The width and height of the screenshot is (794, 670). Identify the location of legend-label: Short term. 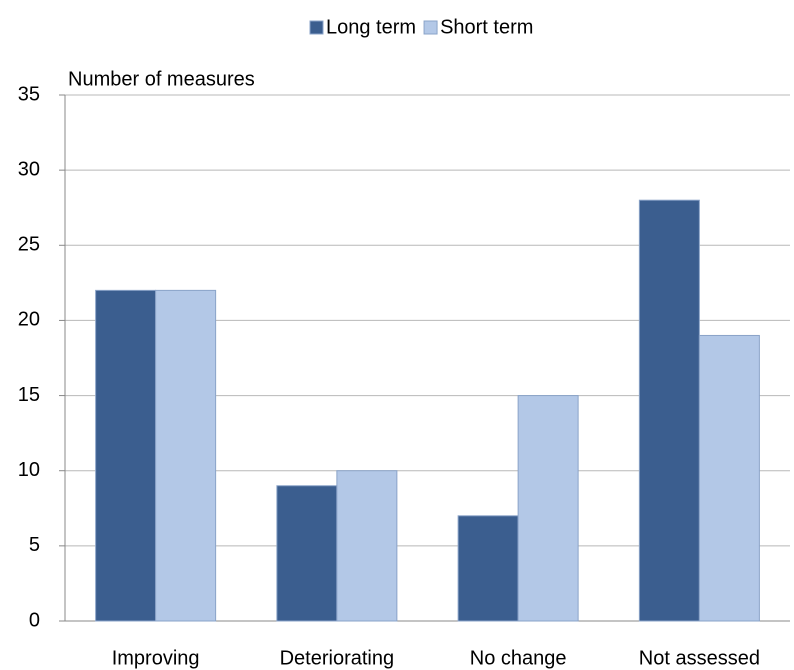
(486, 27).